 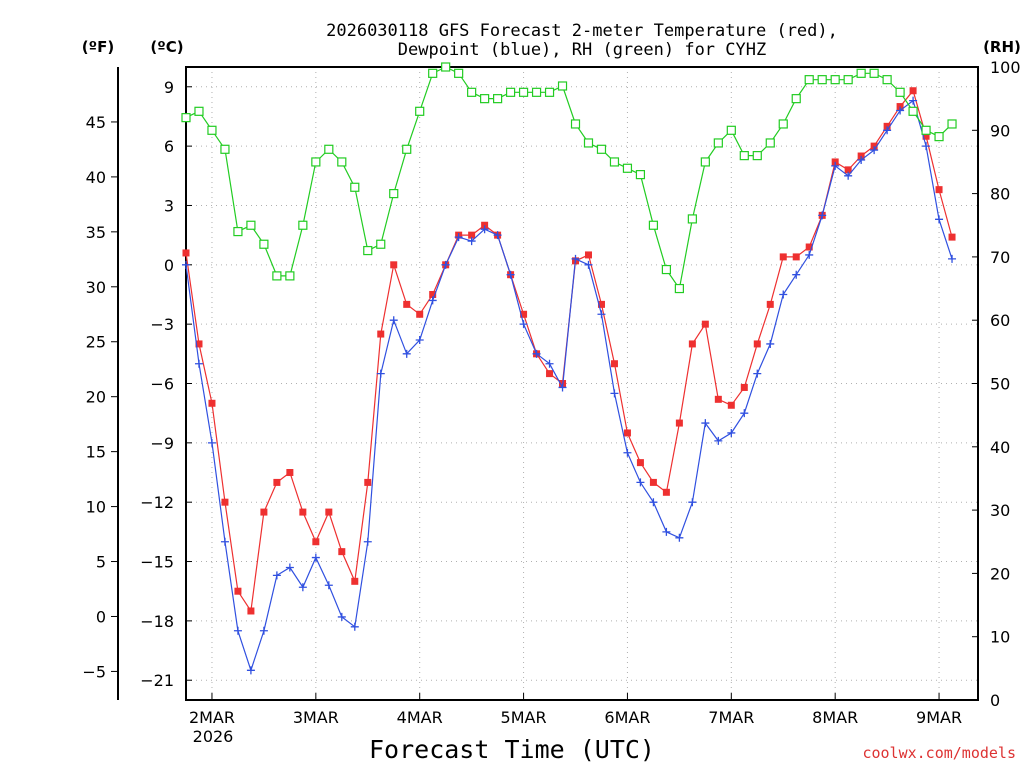 What do you see at coordinates (169, 265) in the screenshot?
I see `celsius-tick-label: 0` at bounding box center [169, 265].